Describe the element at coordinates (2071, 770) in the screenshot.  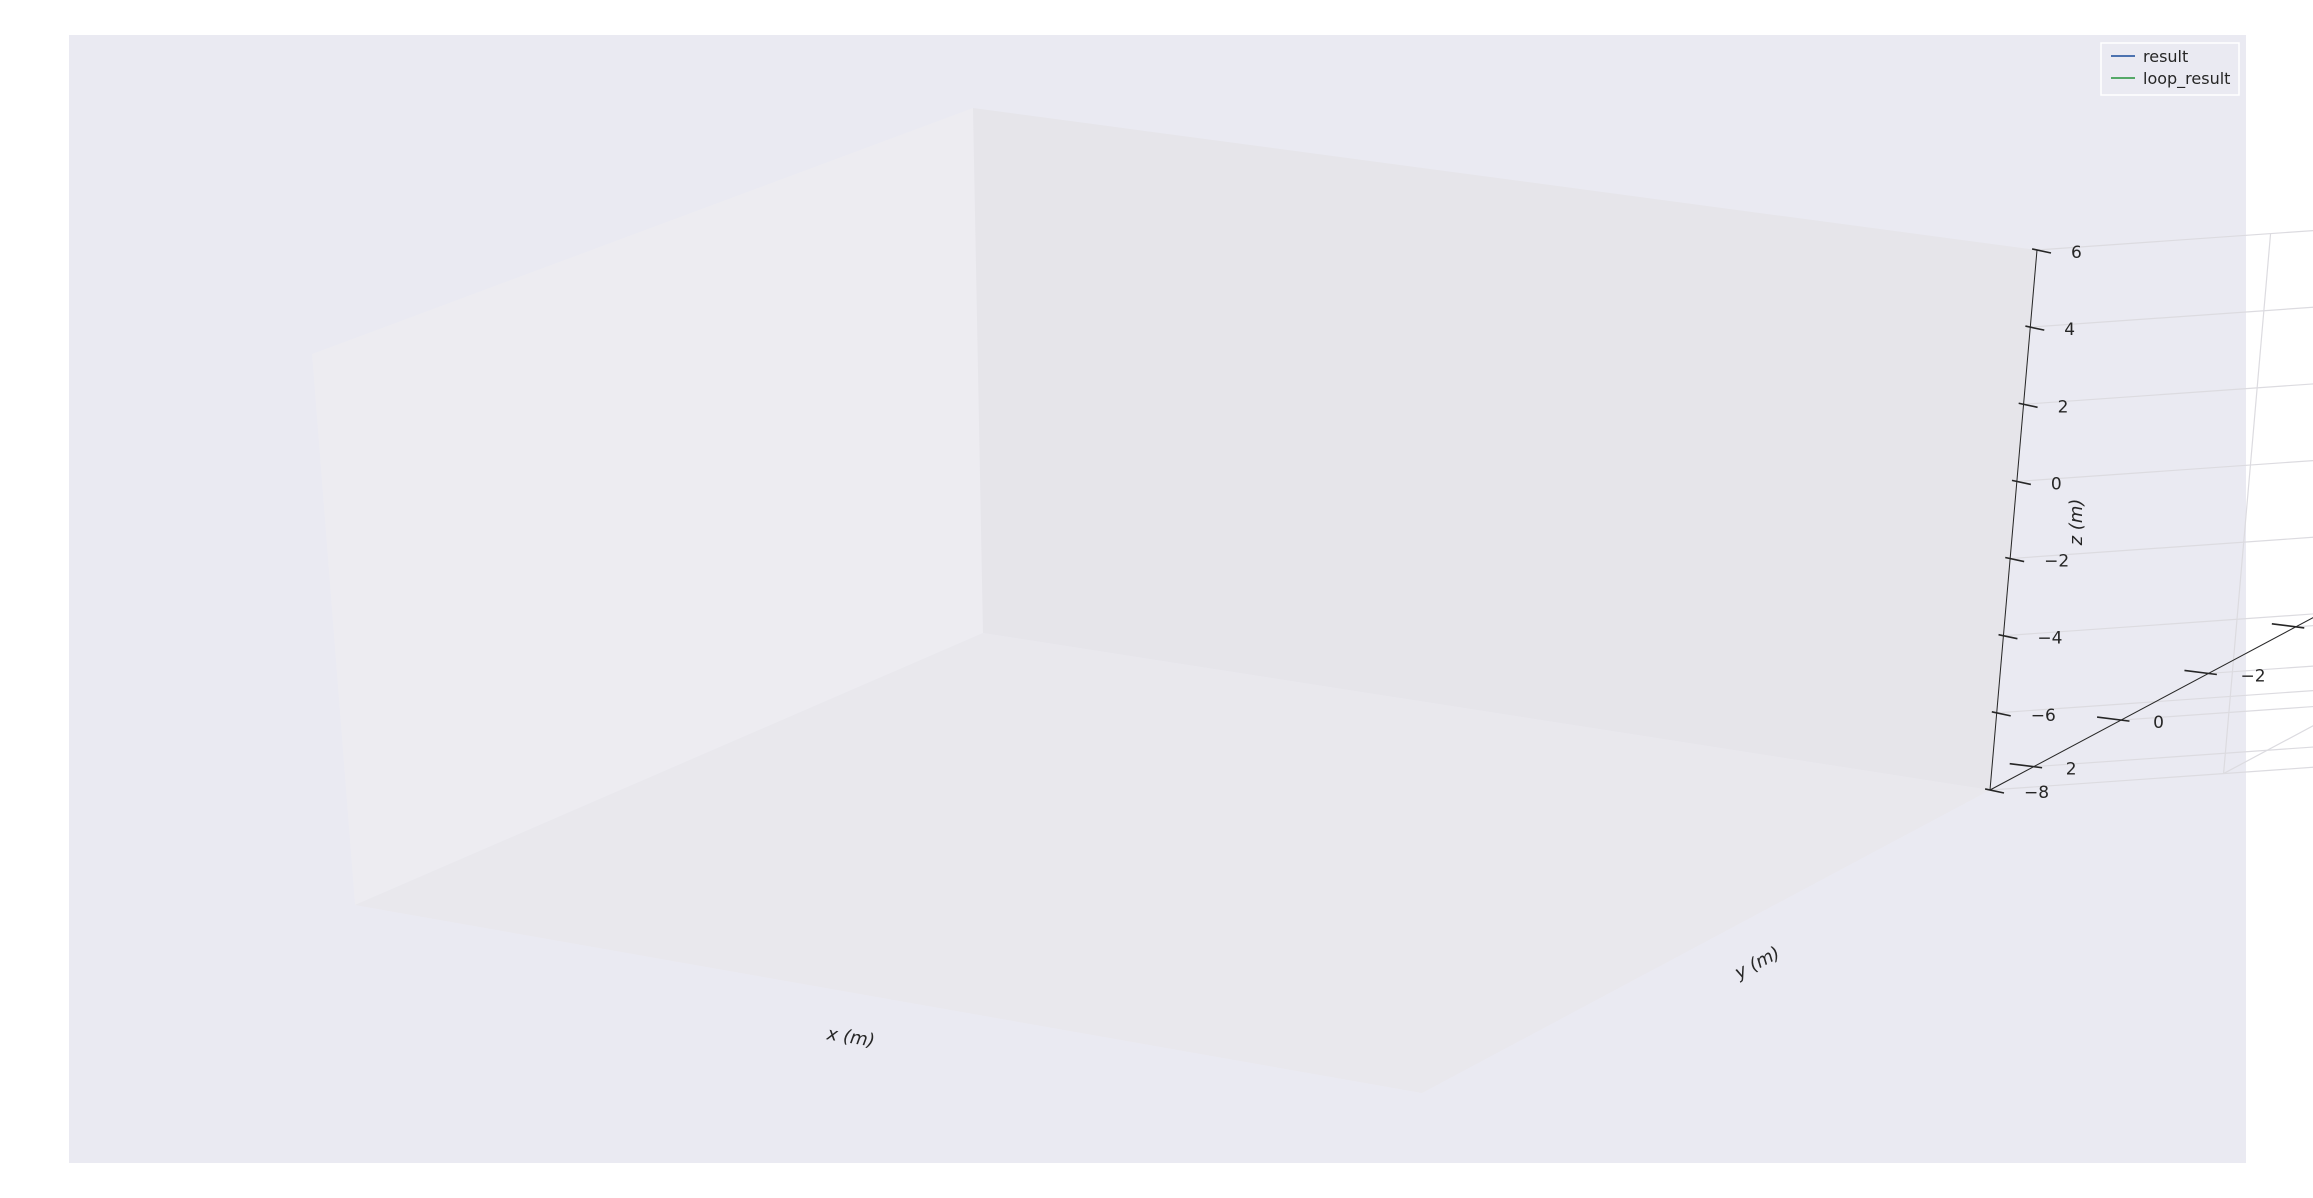
I see `y-tick-label: 2` at that location.